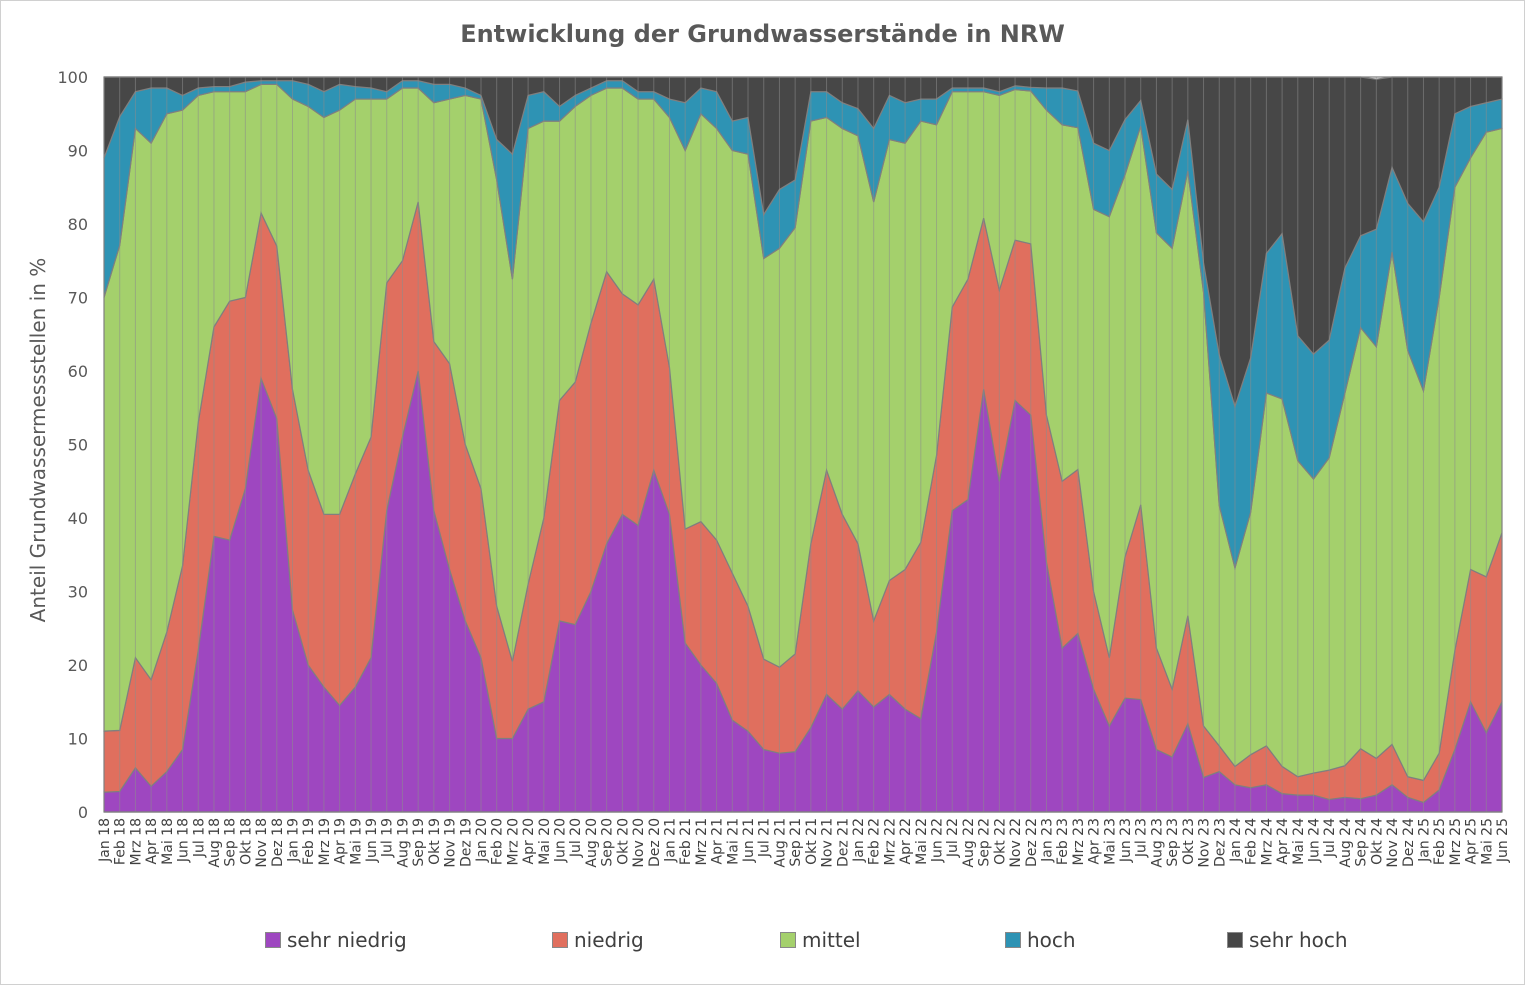 This screenshot has height=985, width=1525. What do you see at coordinates (78, 445) in the screenshot?
I see `y-tick-label: 50` at bounding box center [78, 445].